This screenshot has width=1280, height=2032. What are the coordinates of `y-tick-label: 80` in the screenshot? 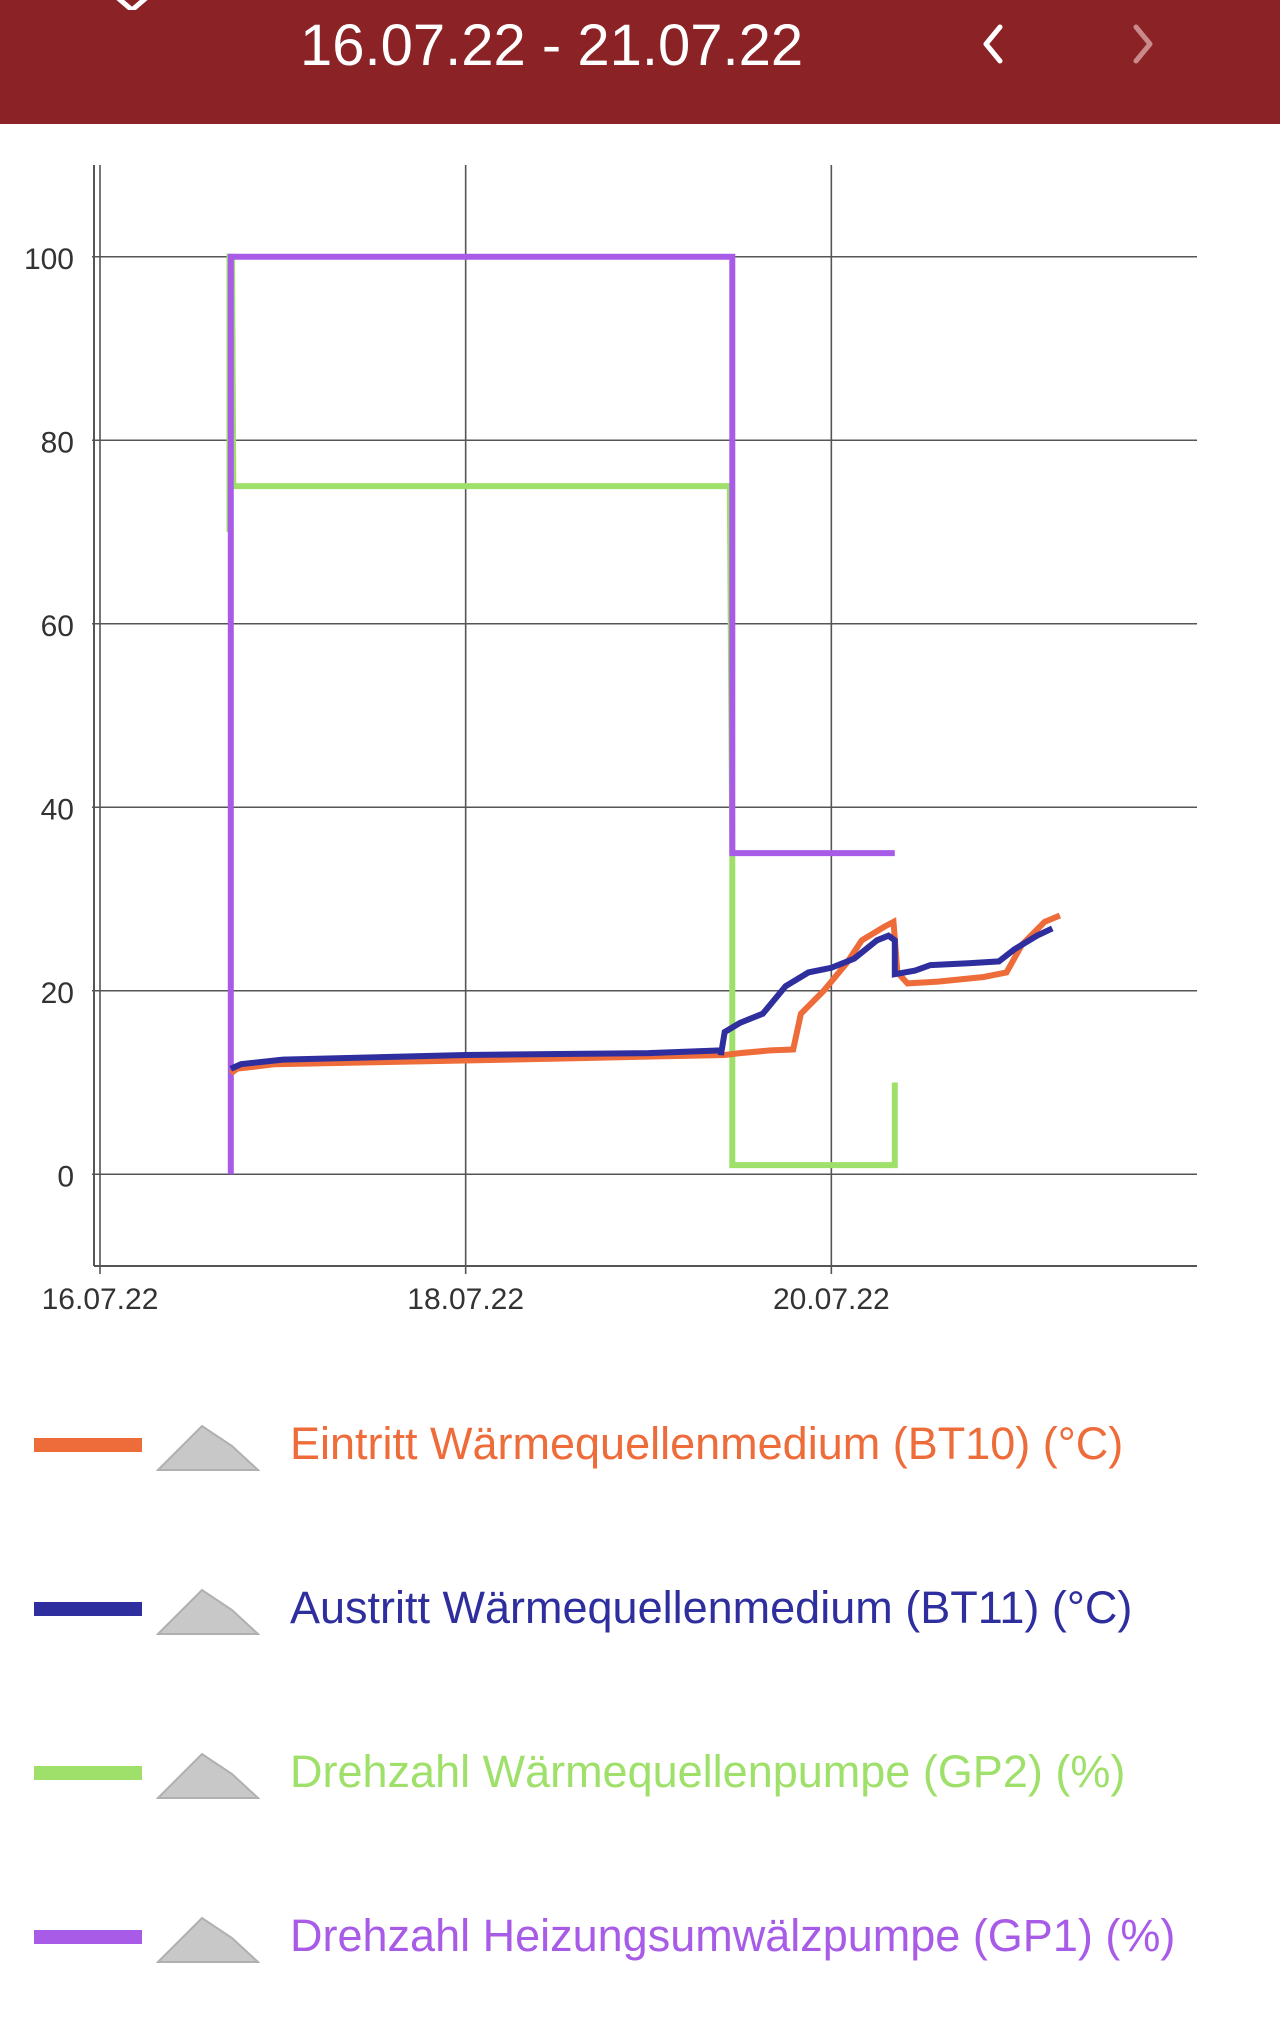 It's located at (57, 442).